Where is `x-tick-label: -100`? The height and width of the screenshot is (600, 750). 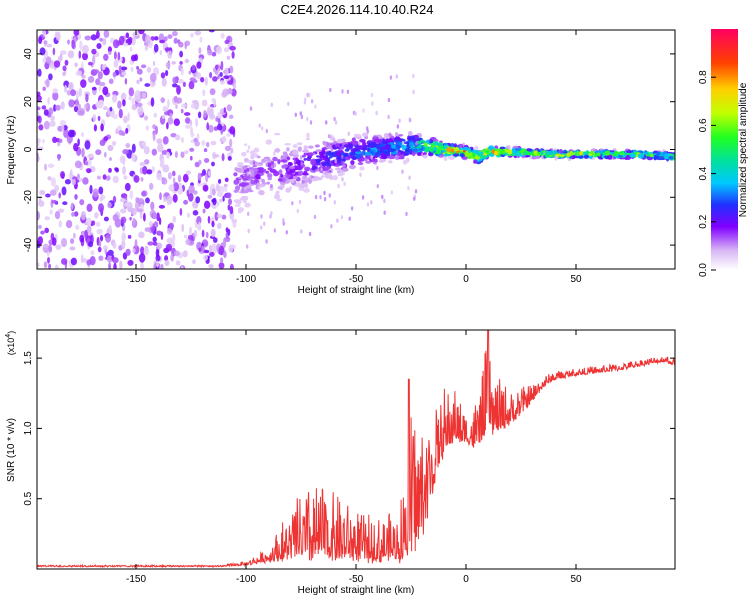 x-tick-label: -100 is located at coordinates (246, 579).